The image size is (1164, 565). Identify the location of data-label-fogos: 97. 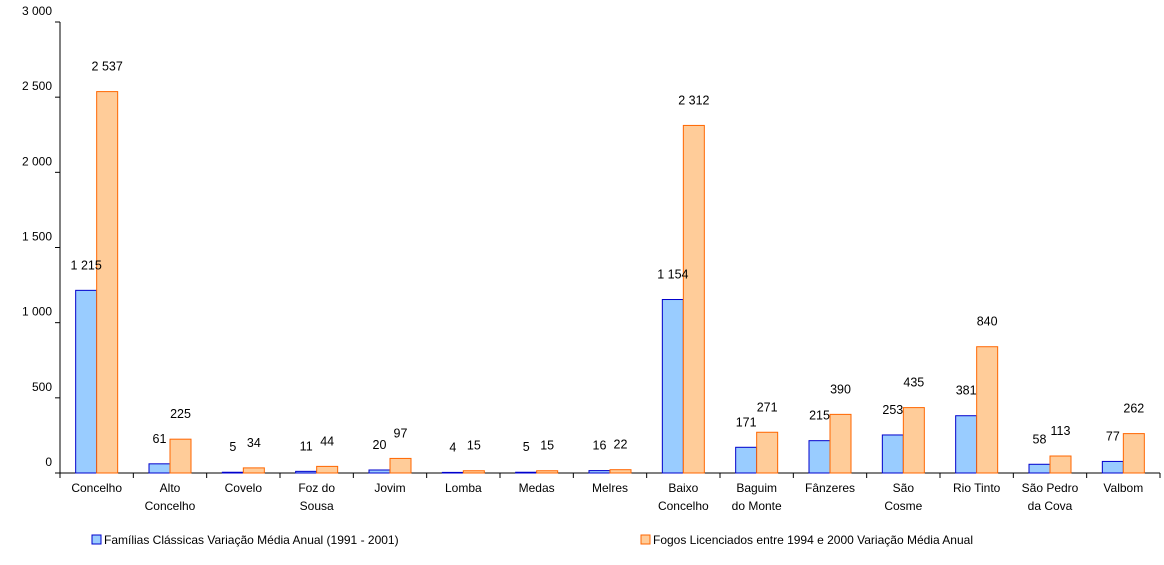
(401, 433).